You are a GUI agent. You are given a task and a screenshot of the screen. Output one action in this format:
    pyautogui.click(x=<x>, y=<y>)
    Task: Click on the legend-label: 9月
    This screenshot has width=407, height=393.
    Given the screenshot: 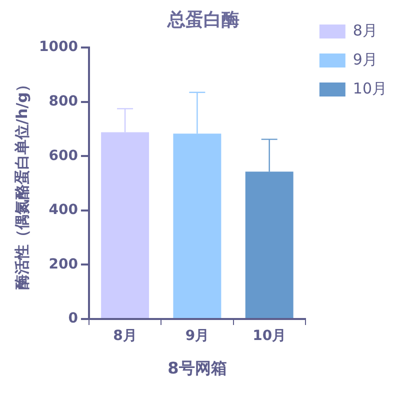 What is the action you would take?
    pyautogui.click(x=365, y=59)
    